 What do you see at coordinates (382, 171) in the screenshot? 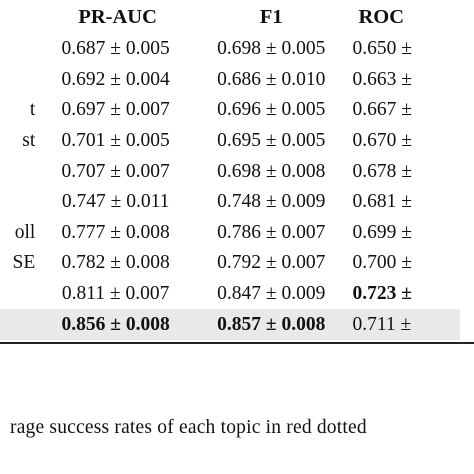
I see `roc-cell: 0.678 ±` at bounding box center [382, 171].